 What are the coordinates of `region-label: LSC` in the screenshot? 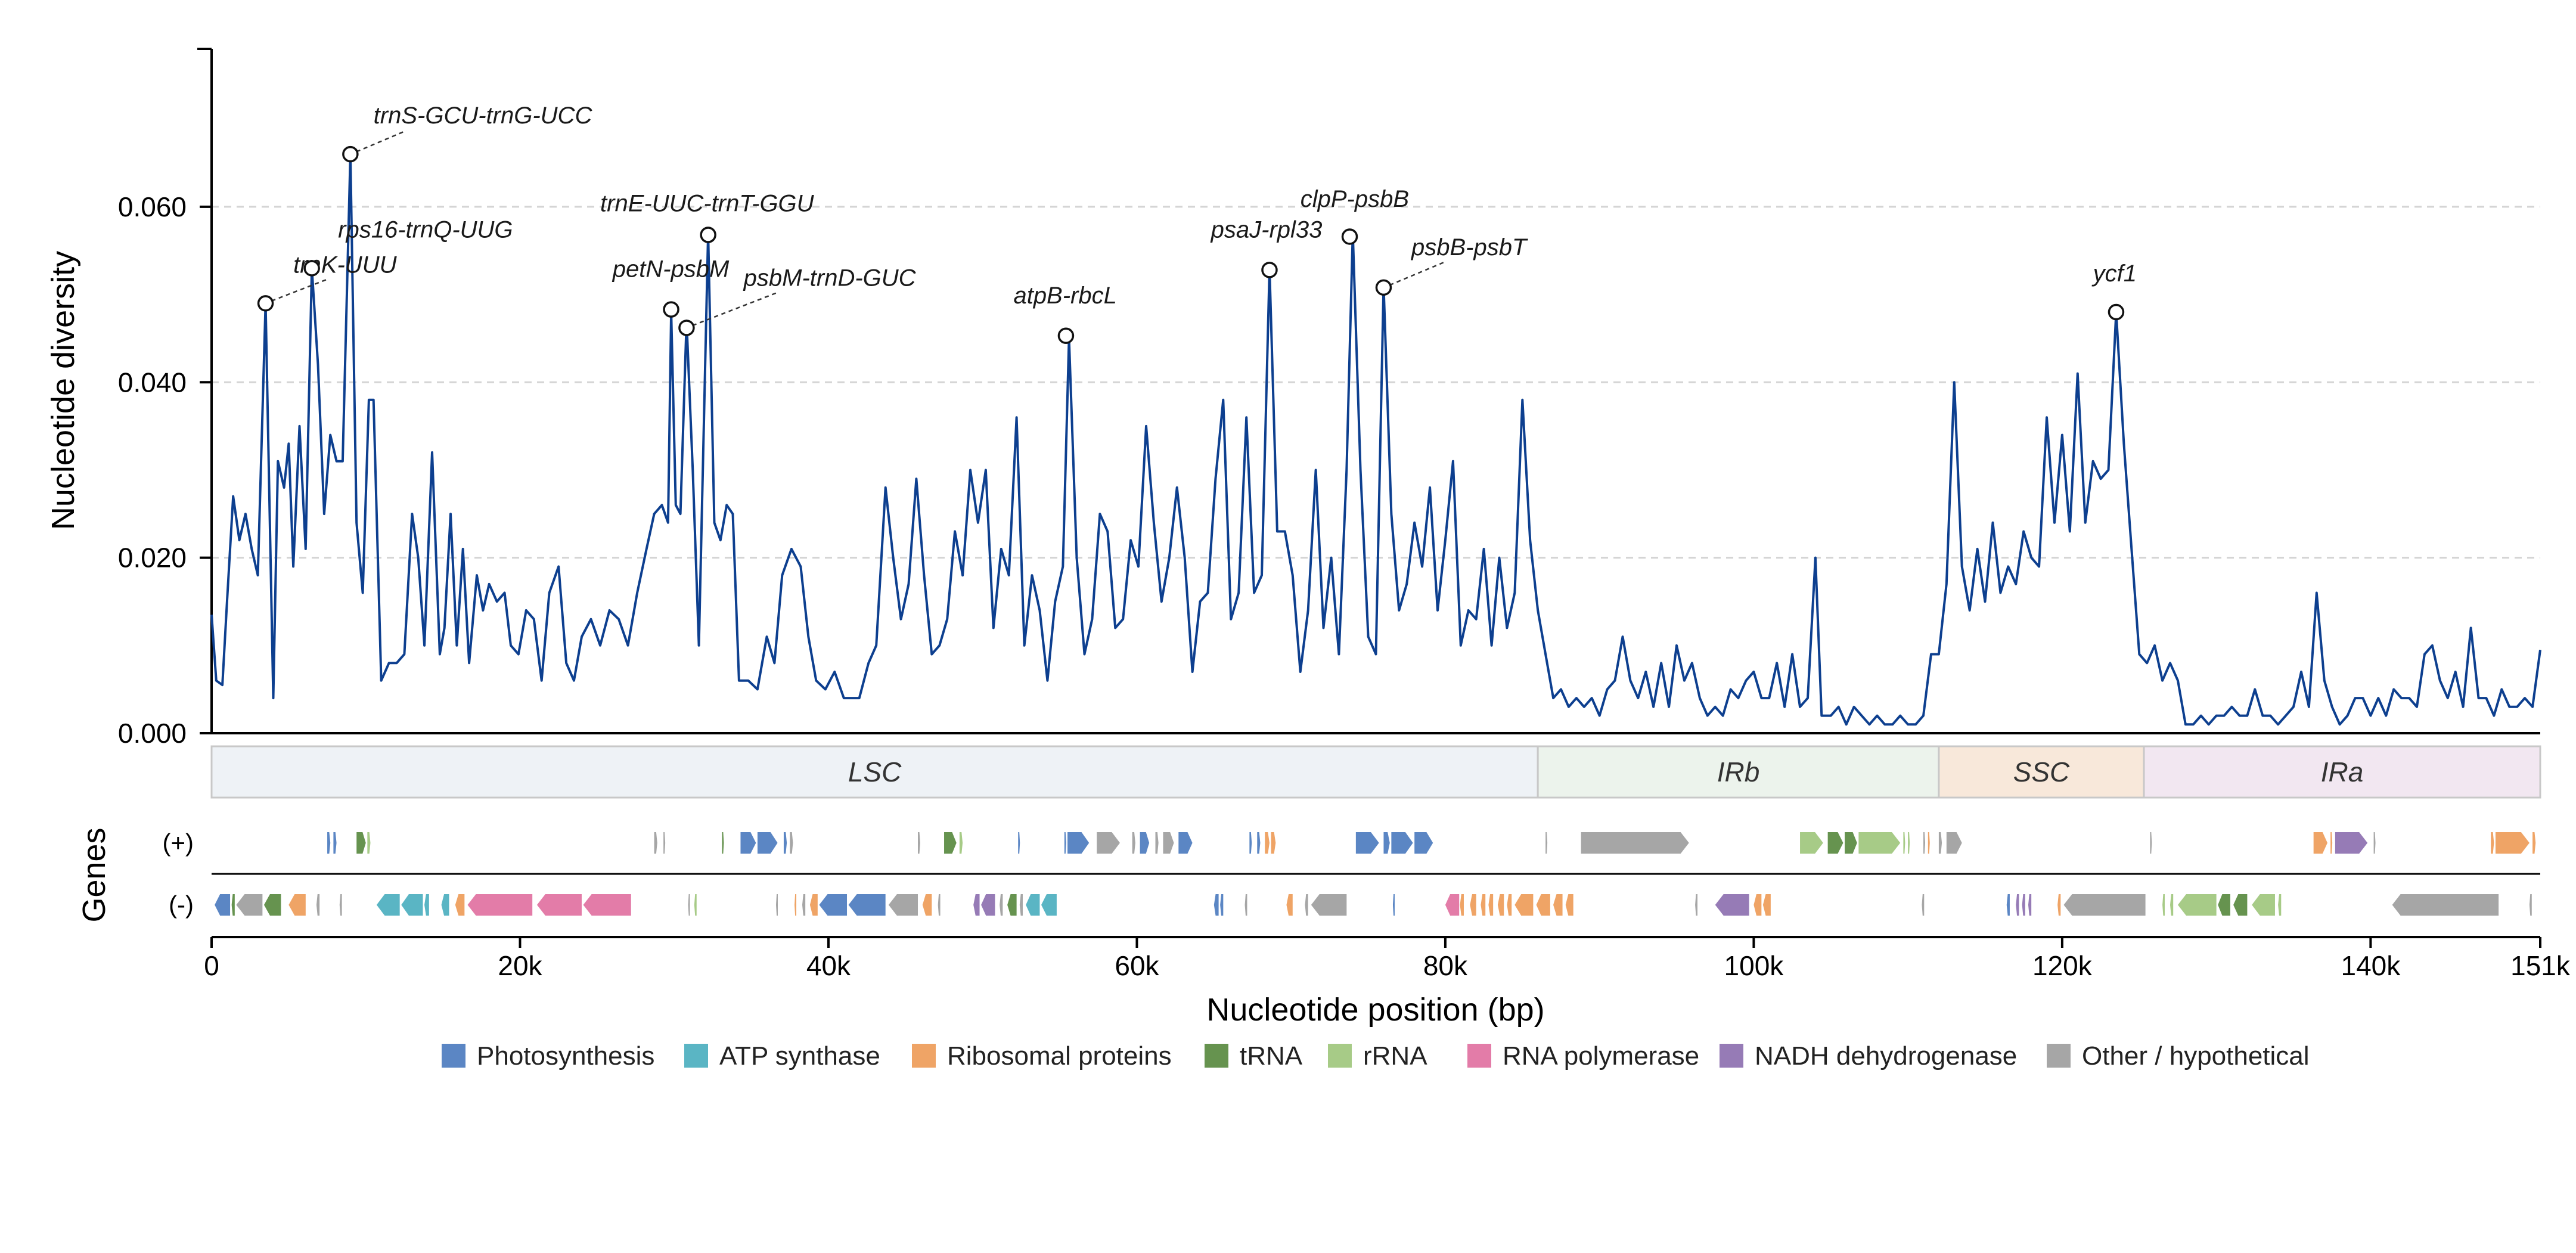 It's located at (875, 771).